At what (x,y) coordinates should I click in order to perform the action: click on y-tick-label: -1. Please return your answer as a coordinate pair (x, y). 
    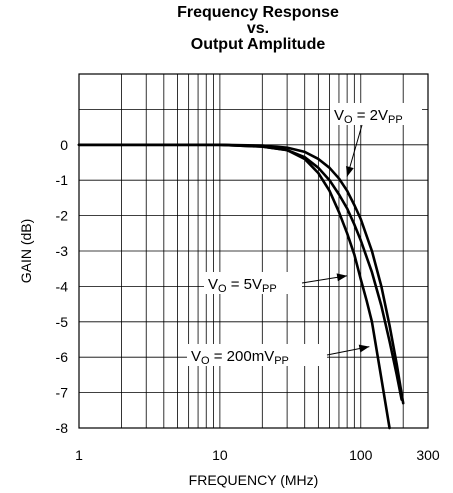
    Looking at the image, I should click on (62, 180).